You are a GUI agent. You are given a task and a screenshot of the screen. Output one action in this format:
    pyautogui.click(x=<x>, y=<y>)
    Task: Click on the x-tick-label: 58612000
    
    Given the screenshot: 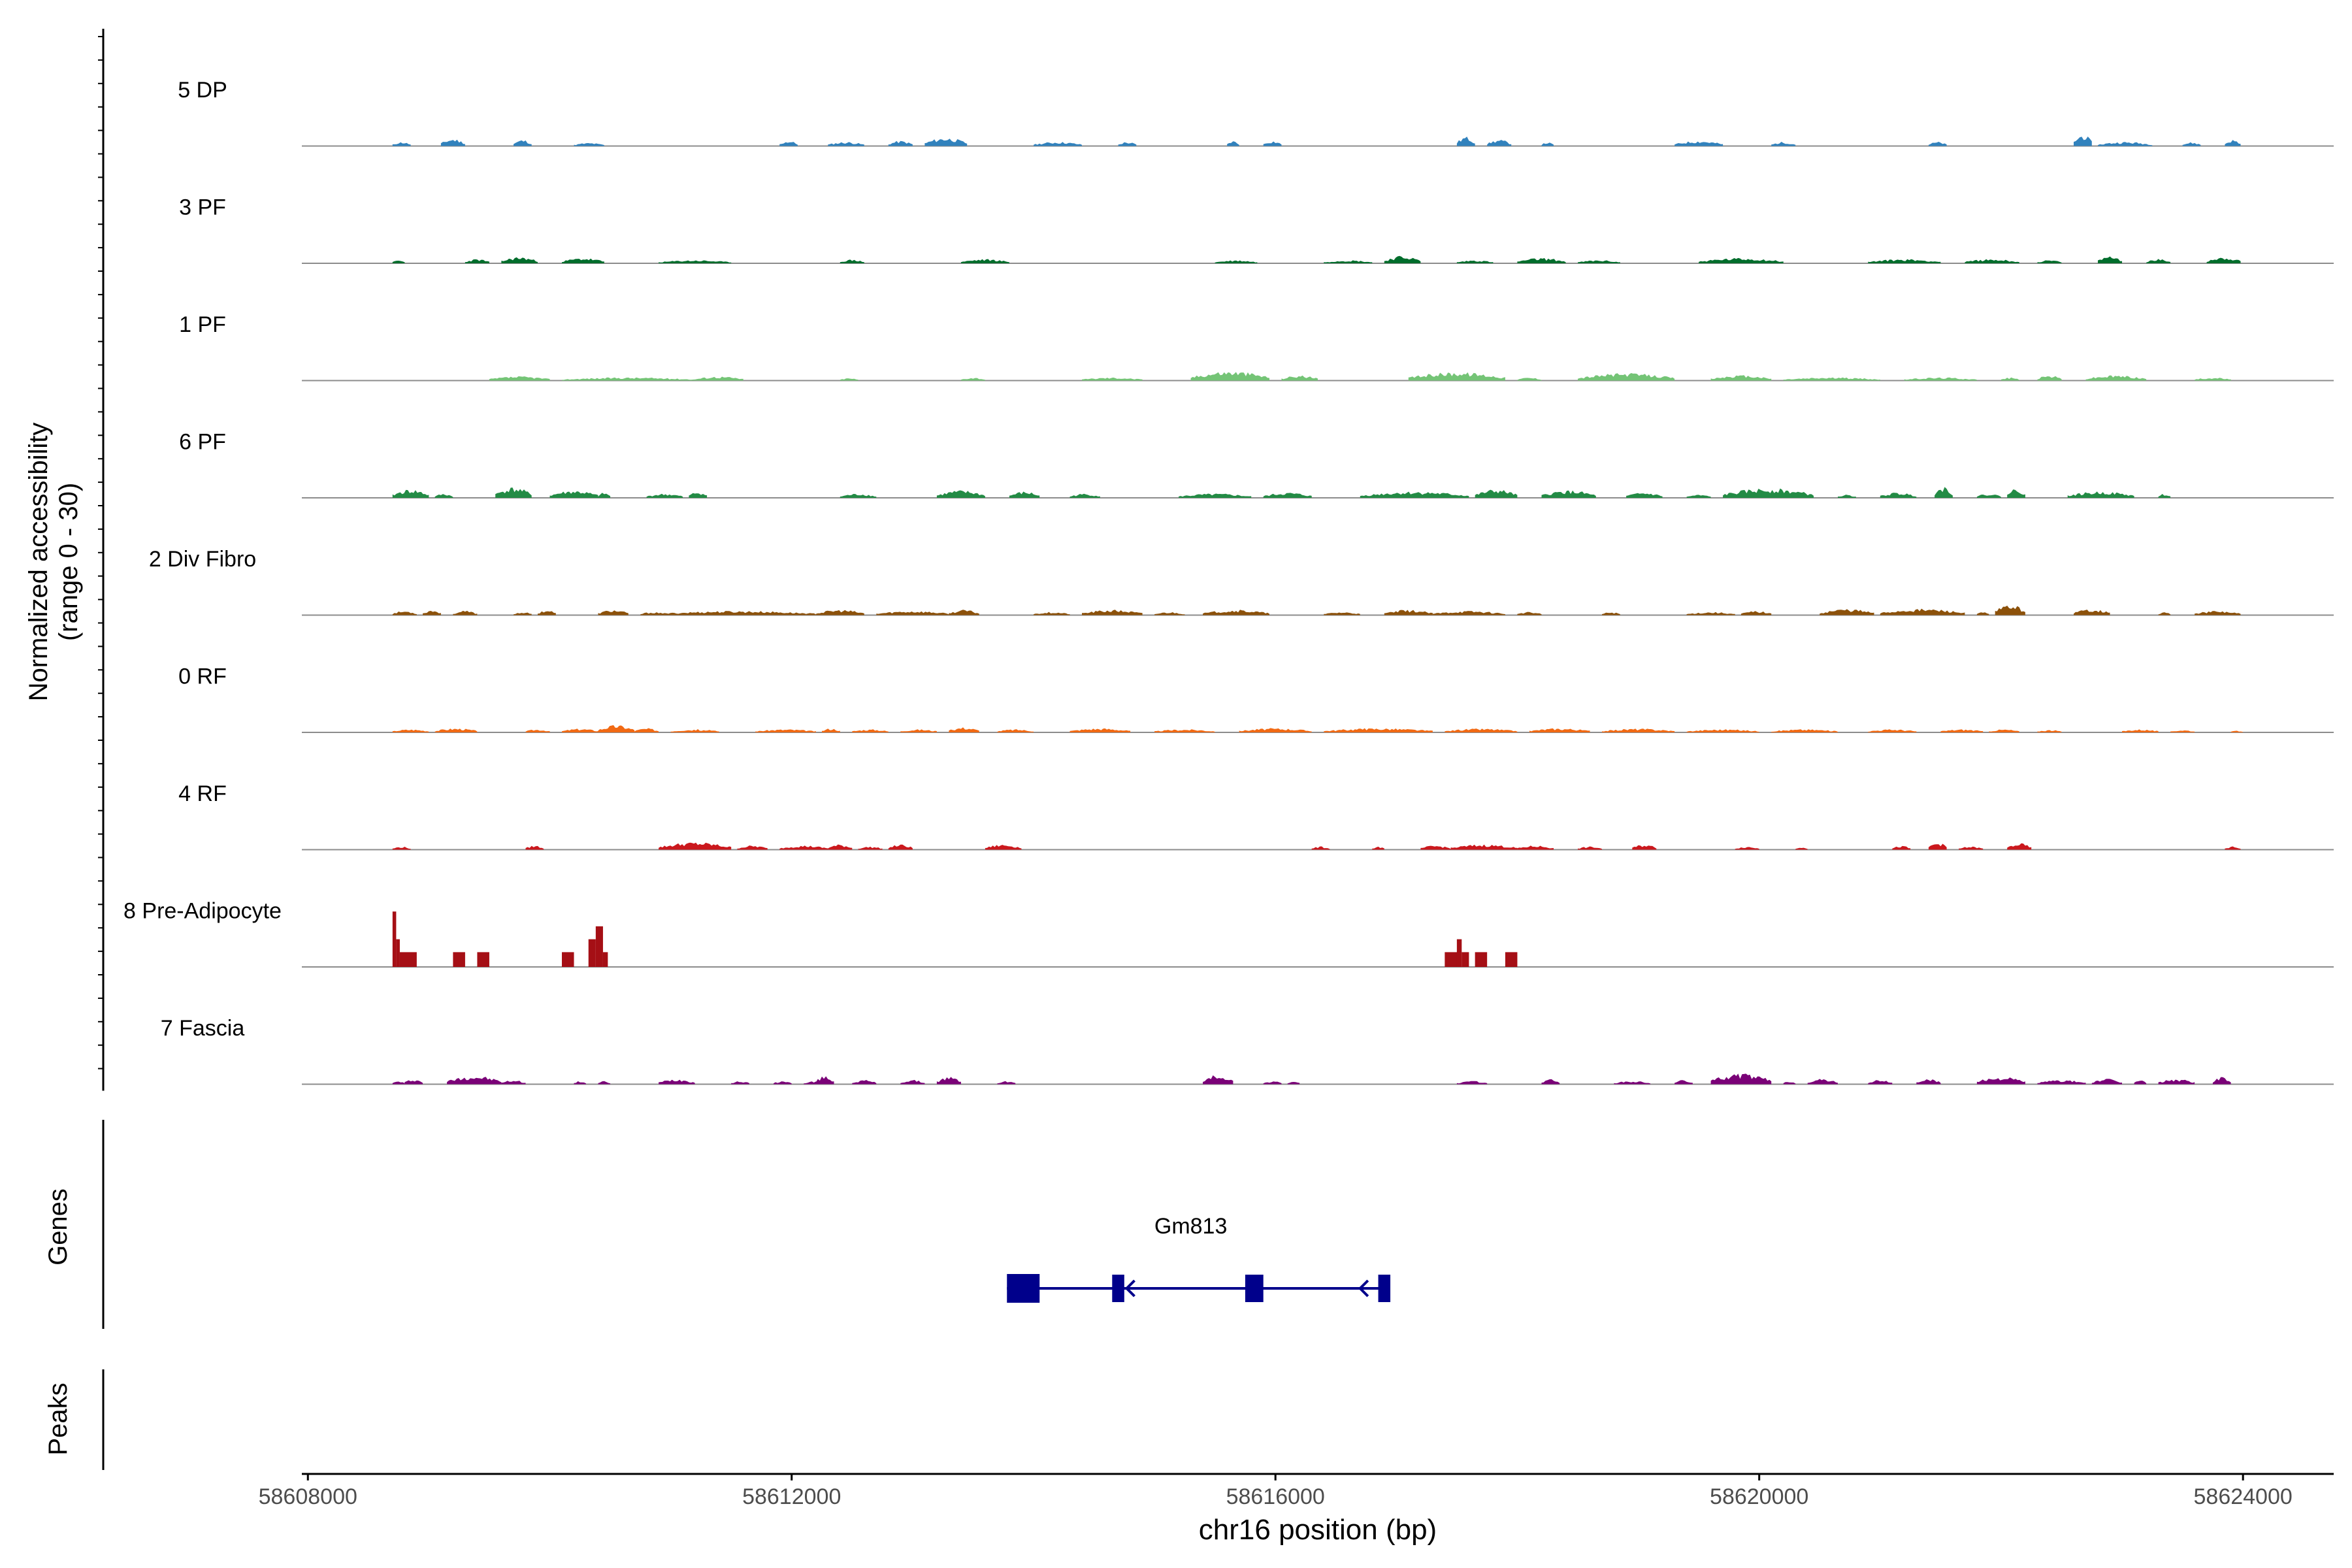 What is the action you would take?
    pyautogui.click(x=791, y=1496)
    